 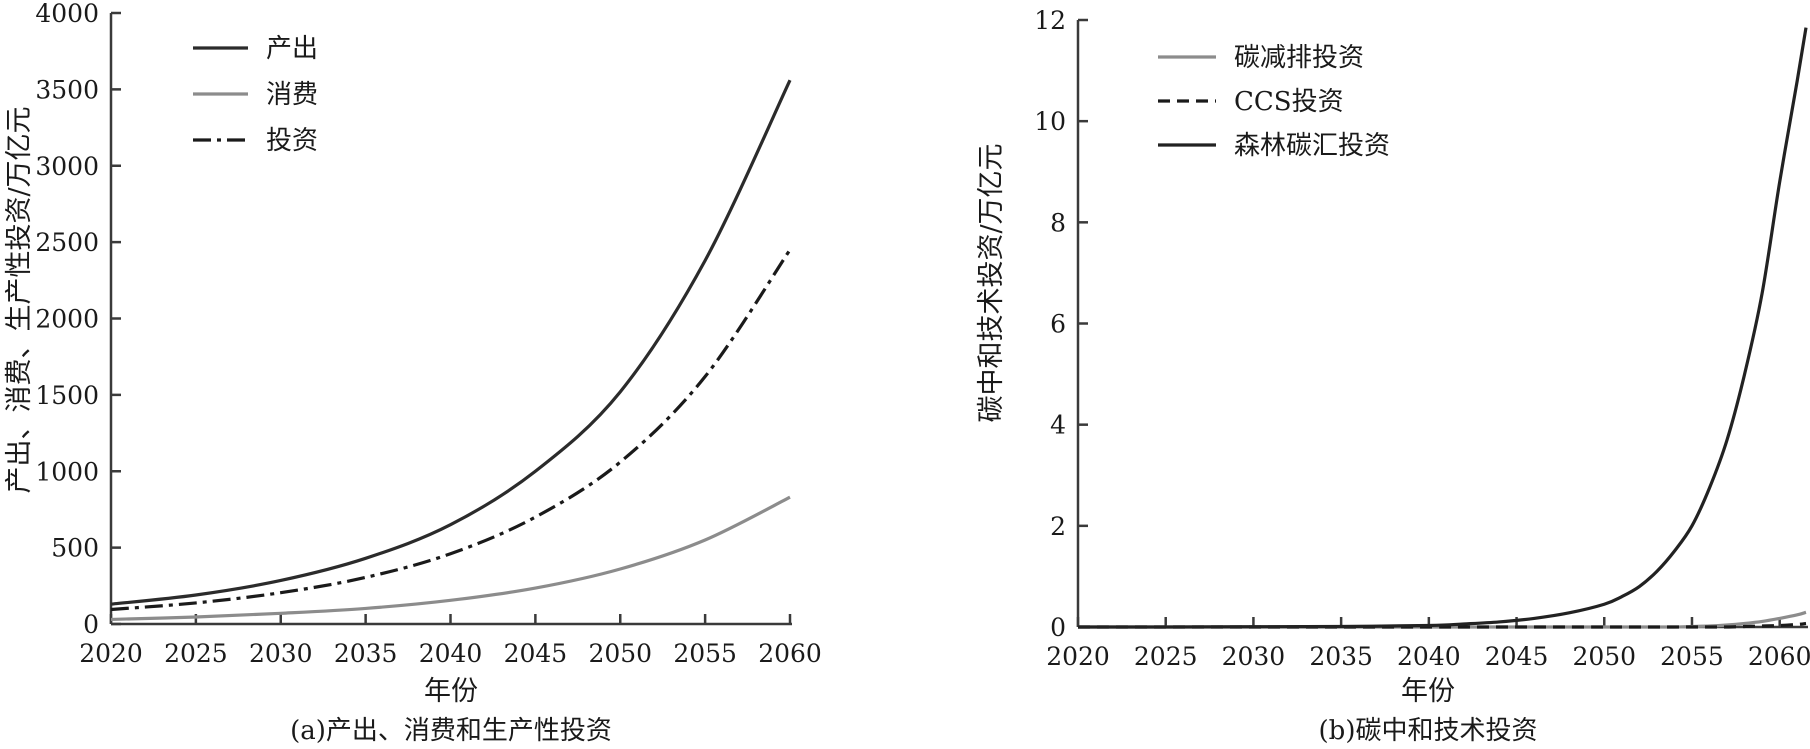 I want to click on b-x-tick-label: 2060, so click(x=1779, y=656).